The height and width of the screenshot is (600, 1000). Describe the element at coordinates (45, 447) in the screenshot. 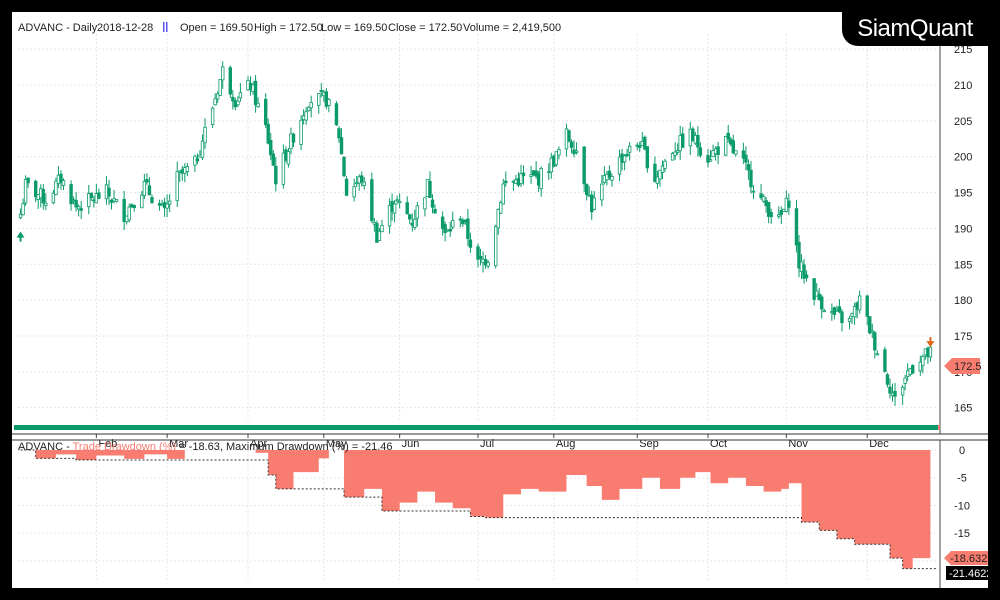

I see `drawdown-header-symbol: ADVANC -` at that location.